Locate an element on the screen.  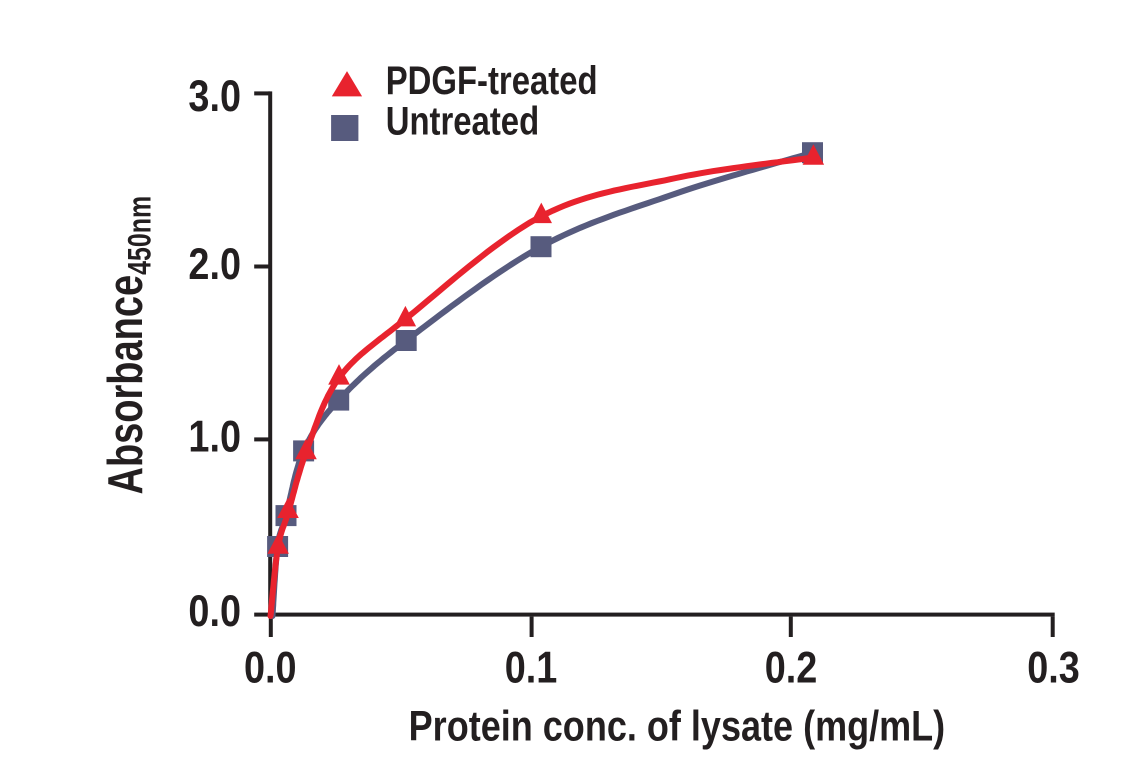
svg-text: 0.1 is located at coordinates (531, 668).